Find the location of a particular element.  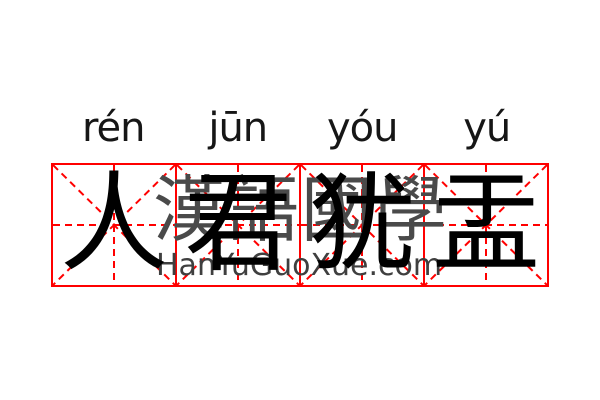

pinyin-label: jūn is located at coordinates (238, 128).